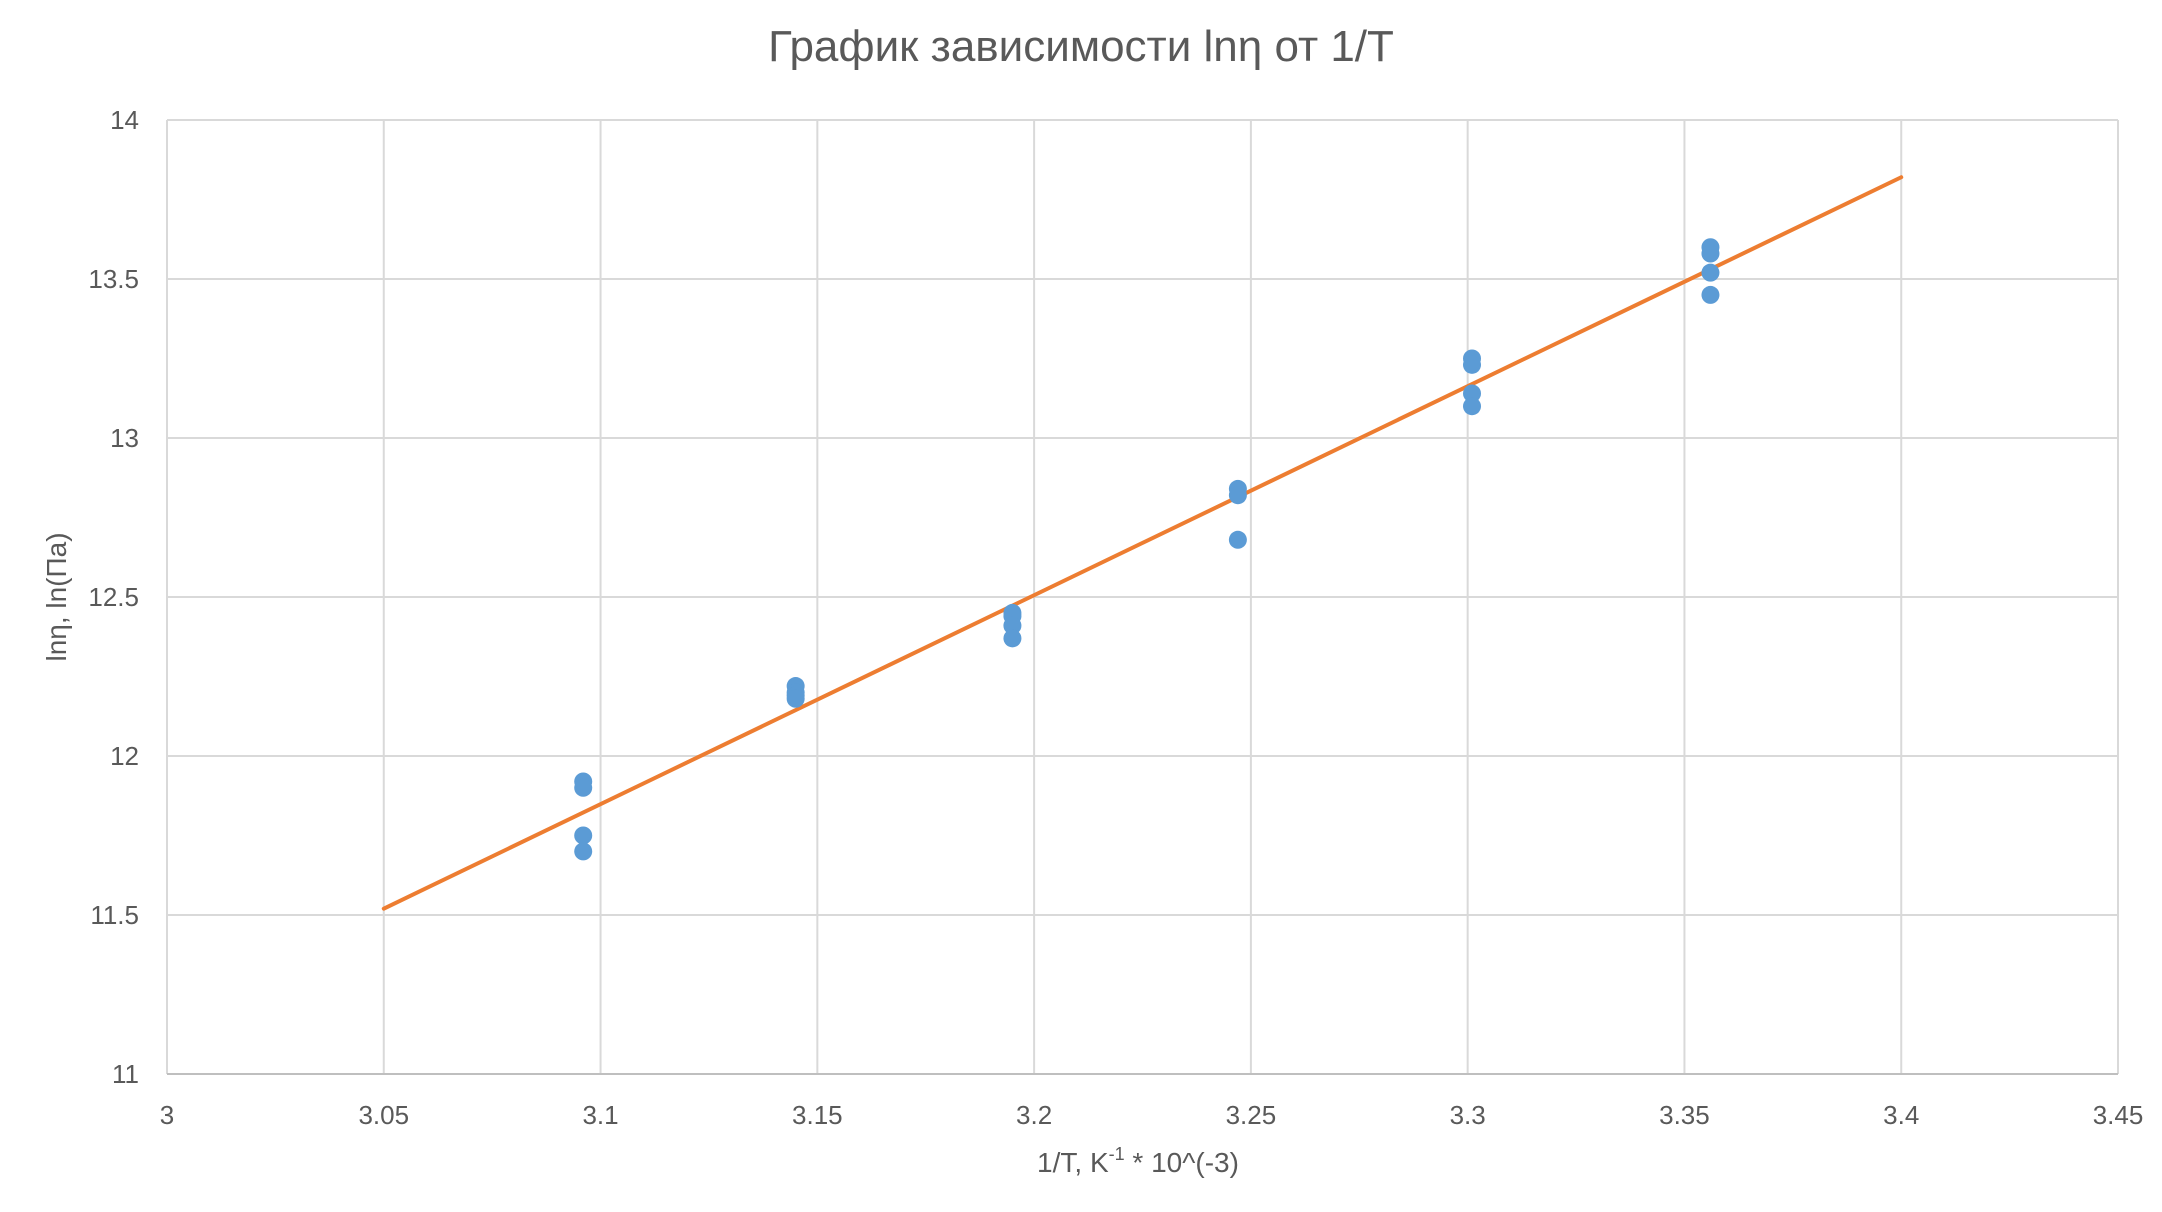 Image resolution: width=2162 pixels, height=1212 pixels. I want to click on x-tick-label: 3.4, so click(1901, 1115).